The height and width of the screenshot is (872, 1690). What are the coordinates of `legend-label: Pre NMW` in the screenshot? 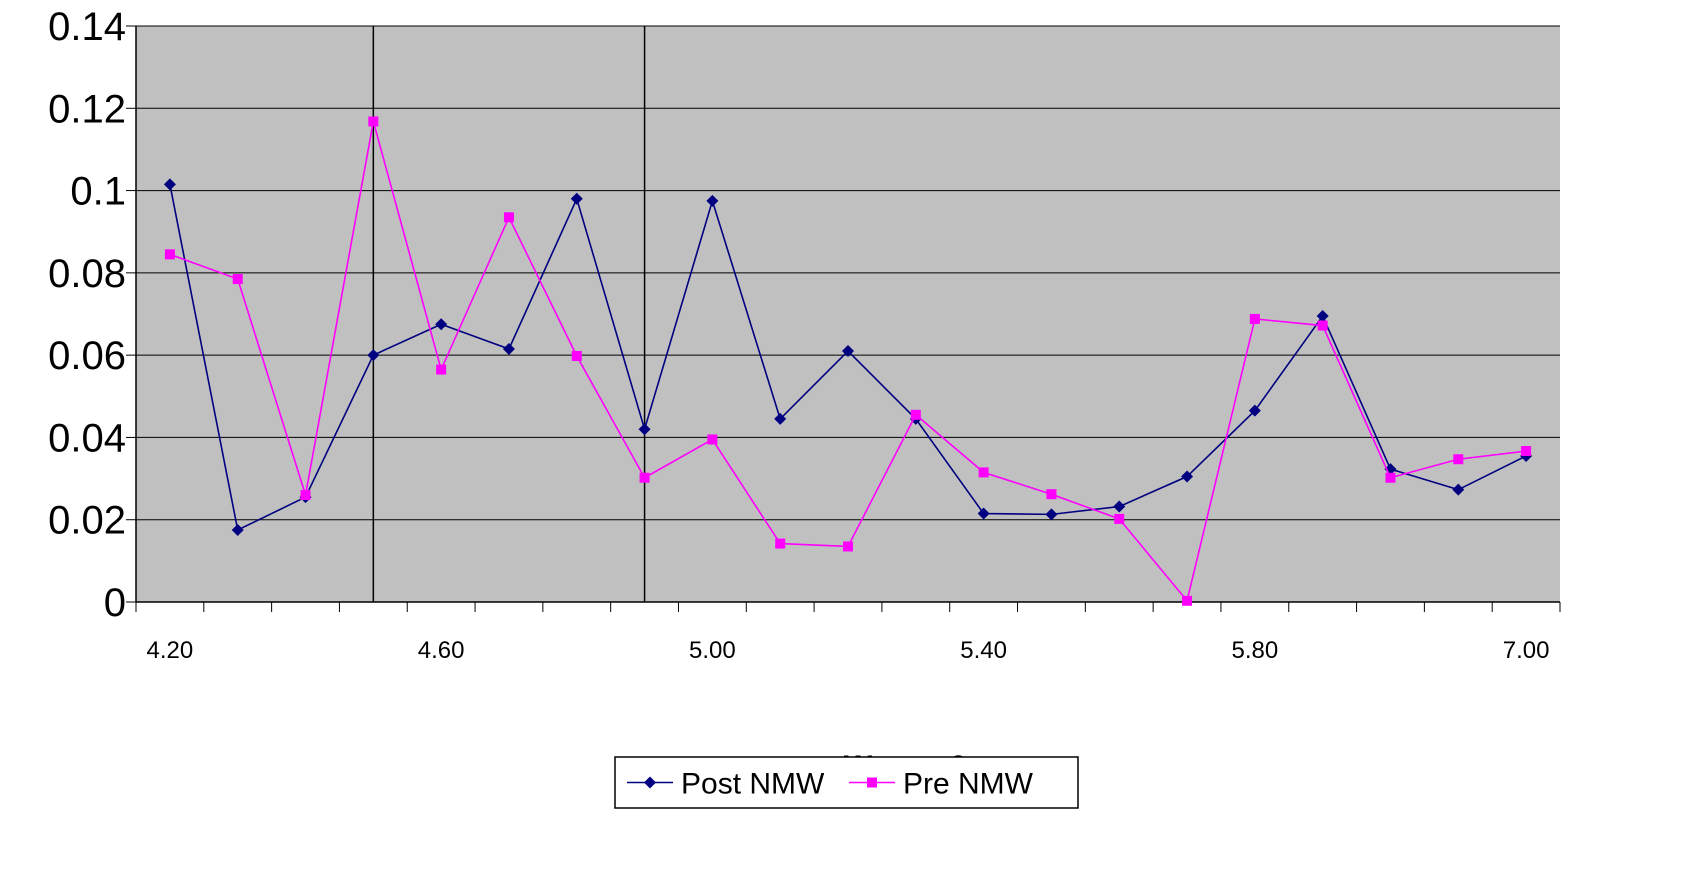 It's located at (968, 784).